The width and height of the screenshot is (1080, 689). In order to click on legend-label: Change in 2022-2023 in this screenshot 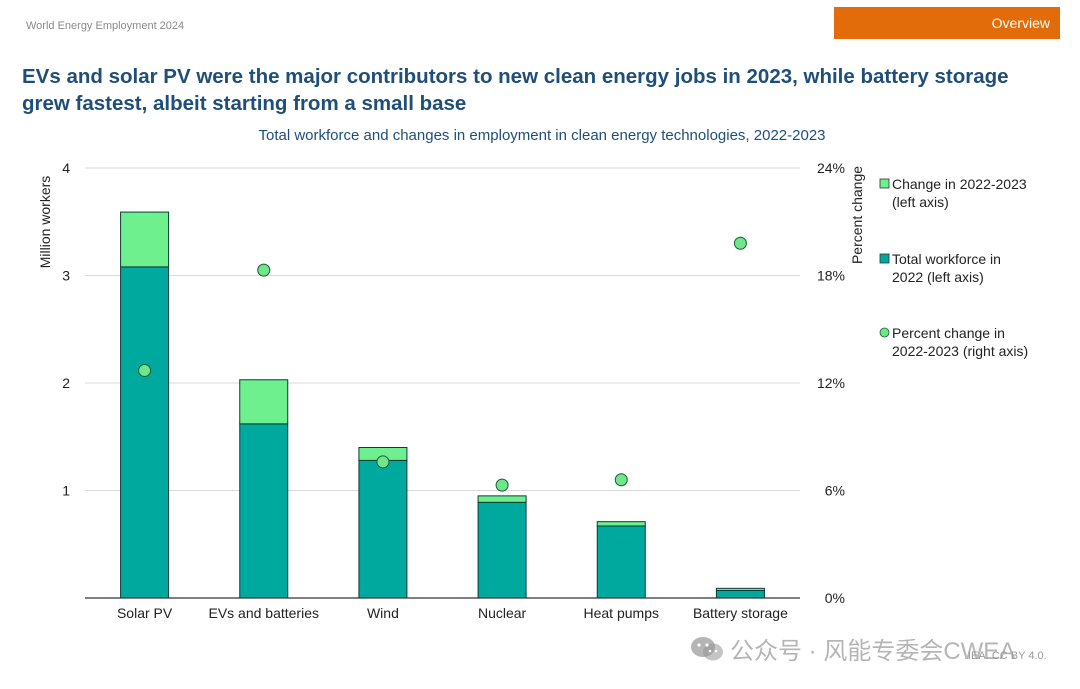, I will do `click(959, 184)`.